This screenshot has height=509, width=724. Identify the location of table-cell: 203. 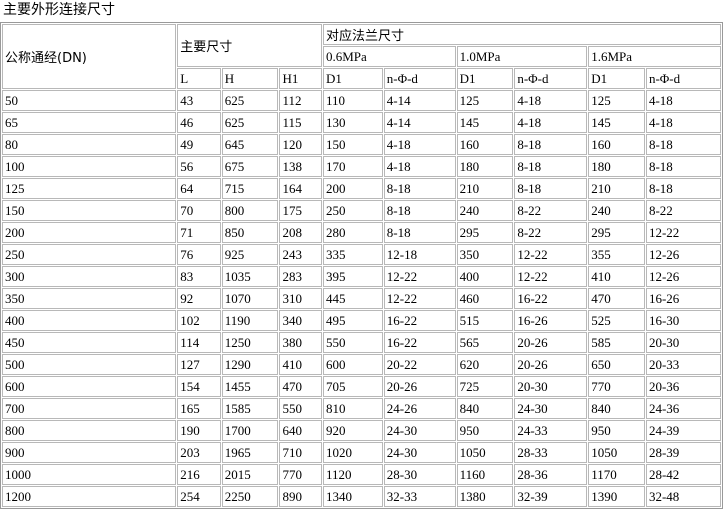
(199, 452).